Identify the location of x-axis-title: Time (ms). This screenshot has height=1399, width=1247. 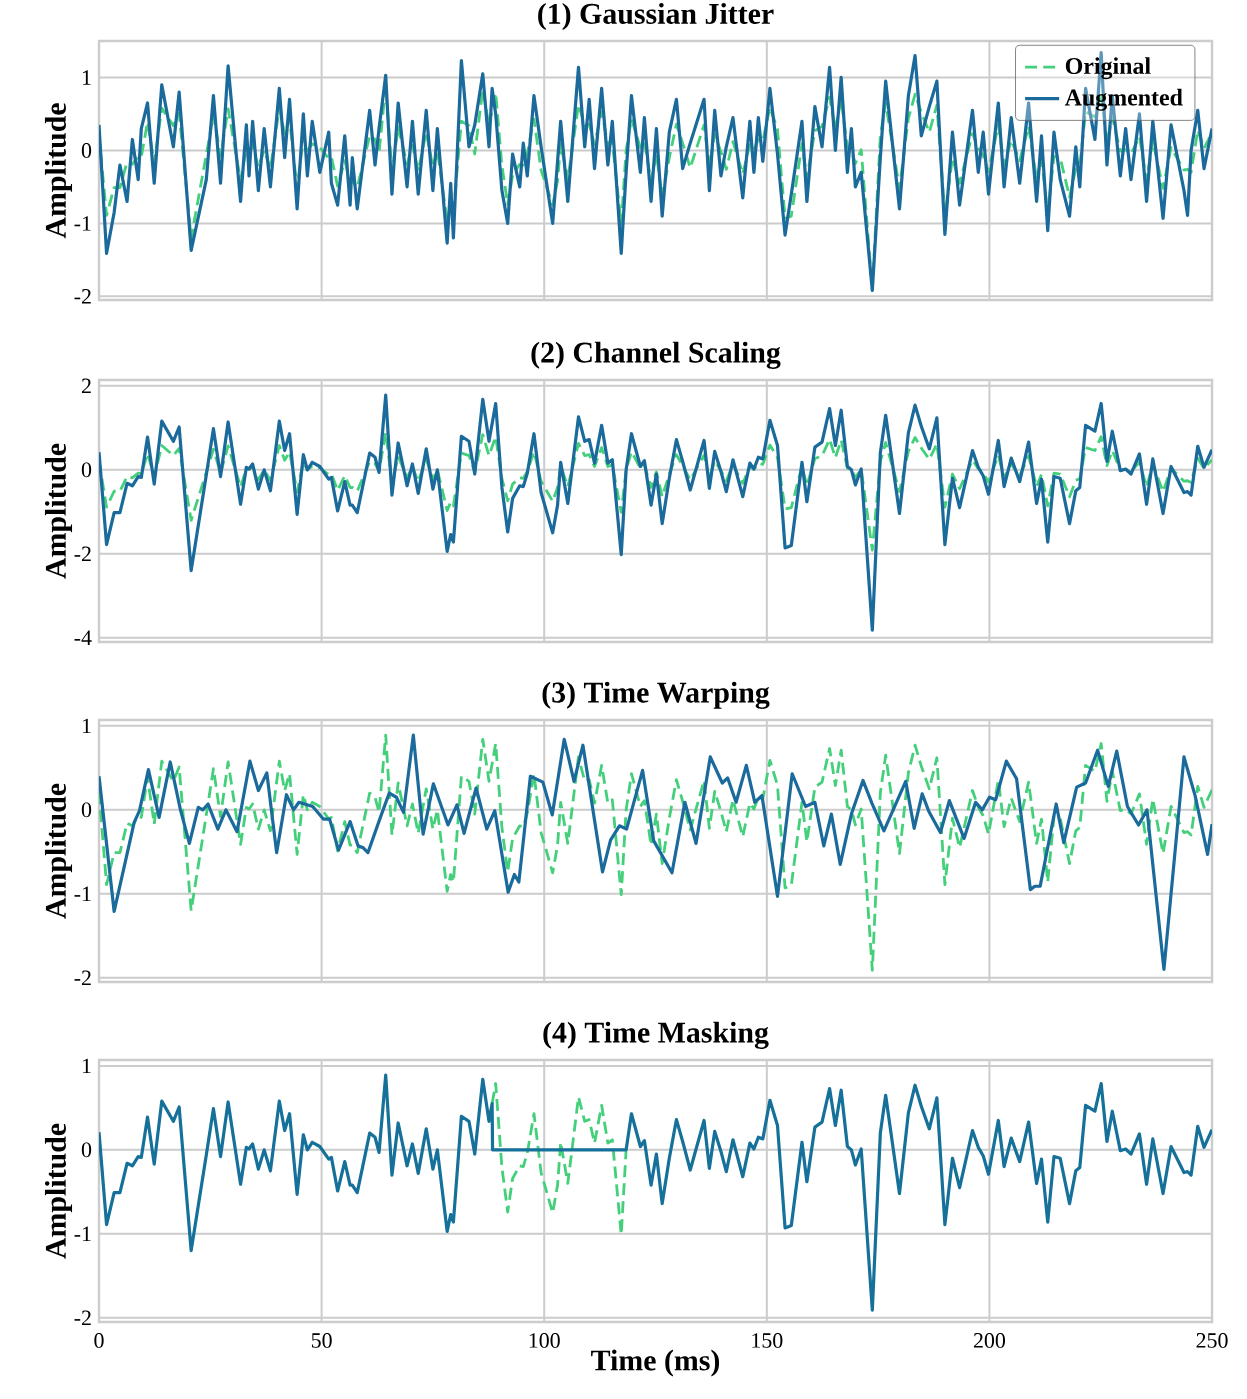
(655, 1363).